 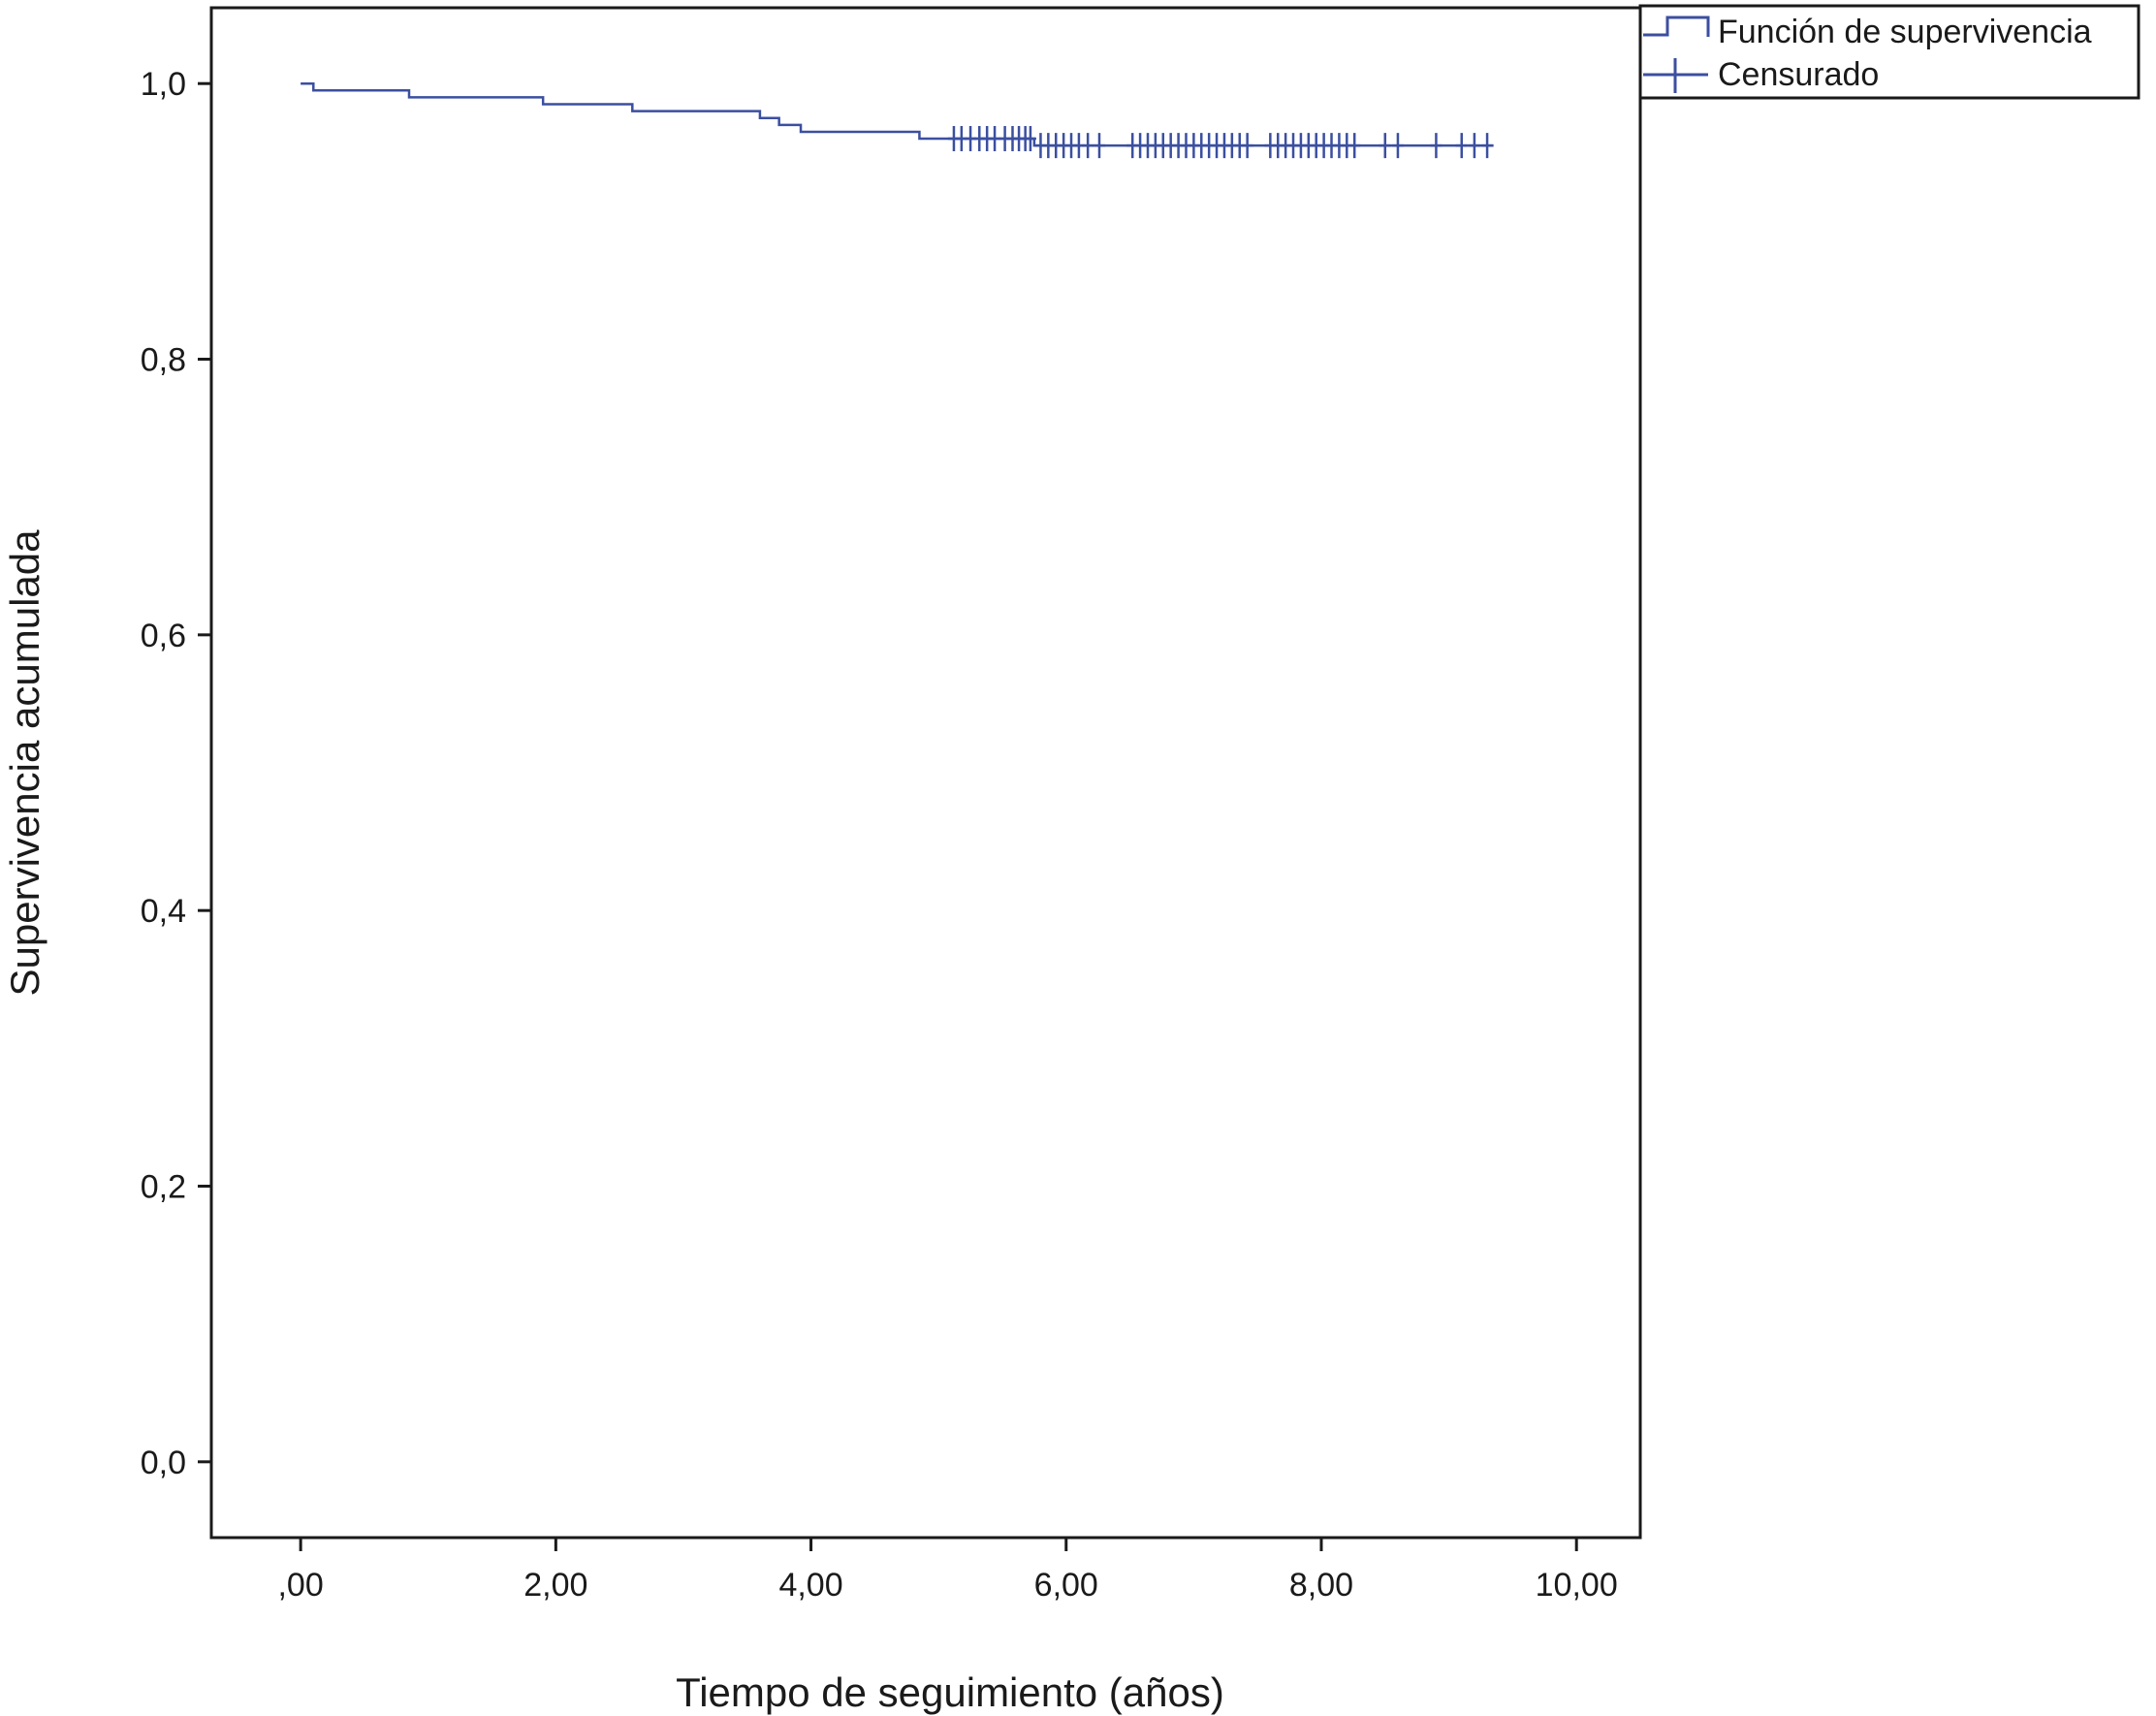 What do you see at coordinates (810, 1585) in the screenshot?
I see `x-tick-label: 4,00` at bounding box center [810, 1585].